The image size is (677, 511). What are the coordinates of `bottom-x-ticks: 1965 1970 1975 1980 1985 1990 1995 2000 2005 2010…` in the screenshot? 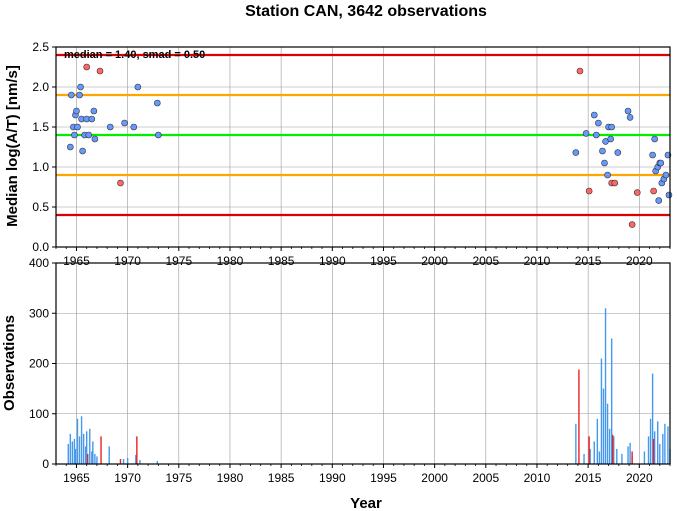 It's located at (363, 474).